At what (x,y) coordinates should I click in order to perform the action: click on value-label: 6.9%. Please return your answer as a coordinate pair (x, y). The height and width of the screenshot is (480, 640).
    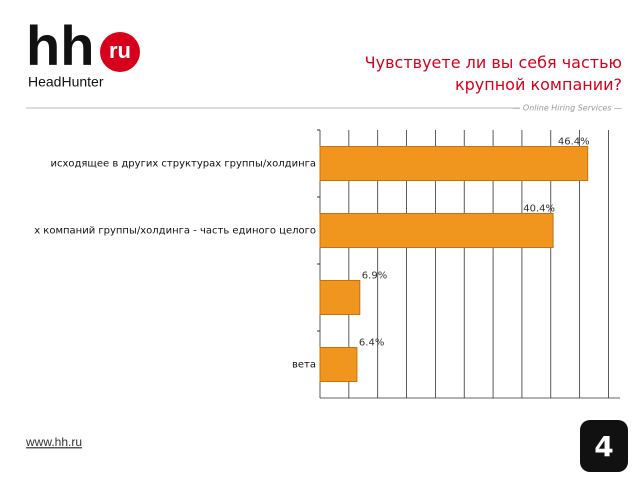
    Looking at the image, I should click on (374, 276).